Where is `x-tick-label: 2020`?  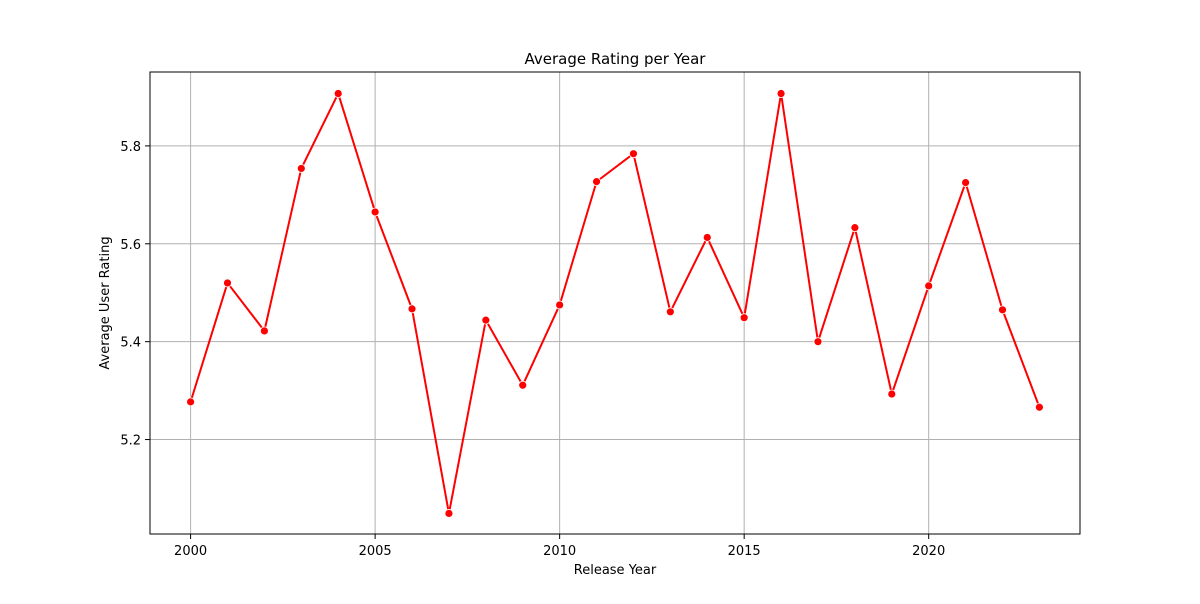
x-tick-label: 2020 is located at coordinates (928, 551).